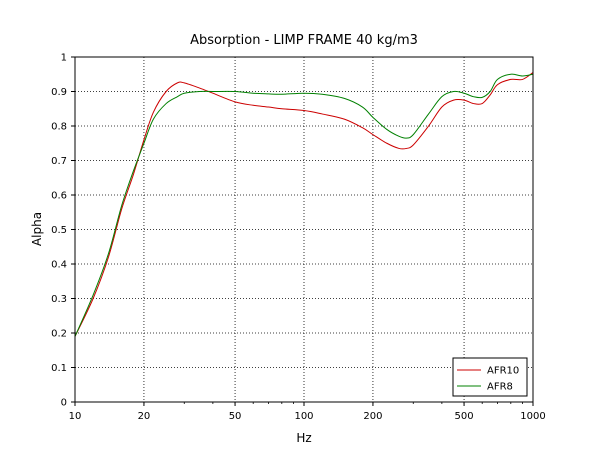 Image resolution: width=610 pixels, height=460 pixels. Describe the element at coordinates (372, 416) in the screenshot. I see `x-tick-label: 200` at that location.